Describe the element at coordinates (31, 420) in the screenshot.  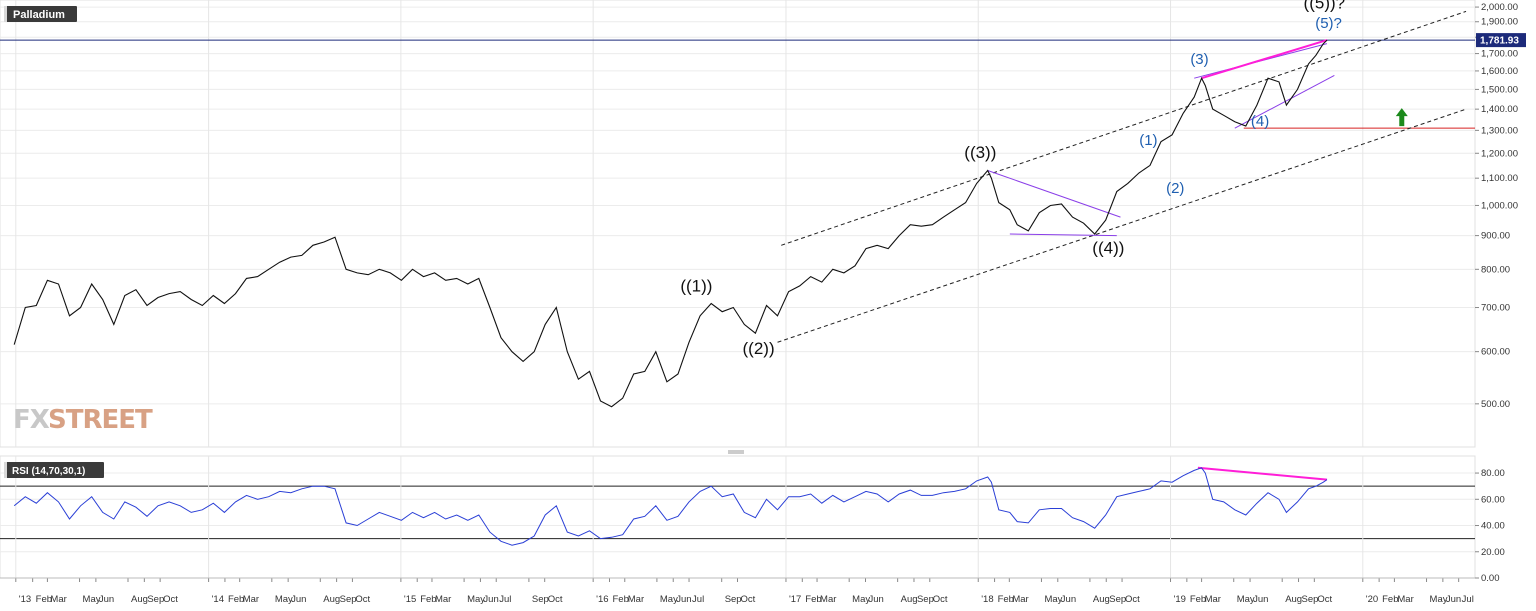
I see `logo-fx-text: FX` at that location.